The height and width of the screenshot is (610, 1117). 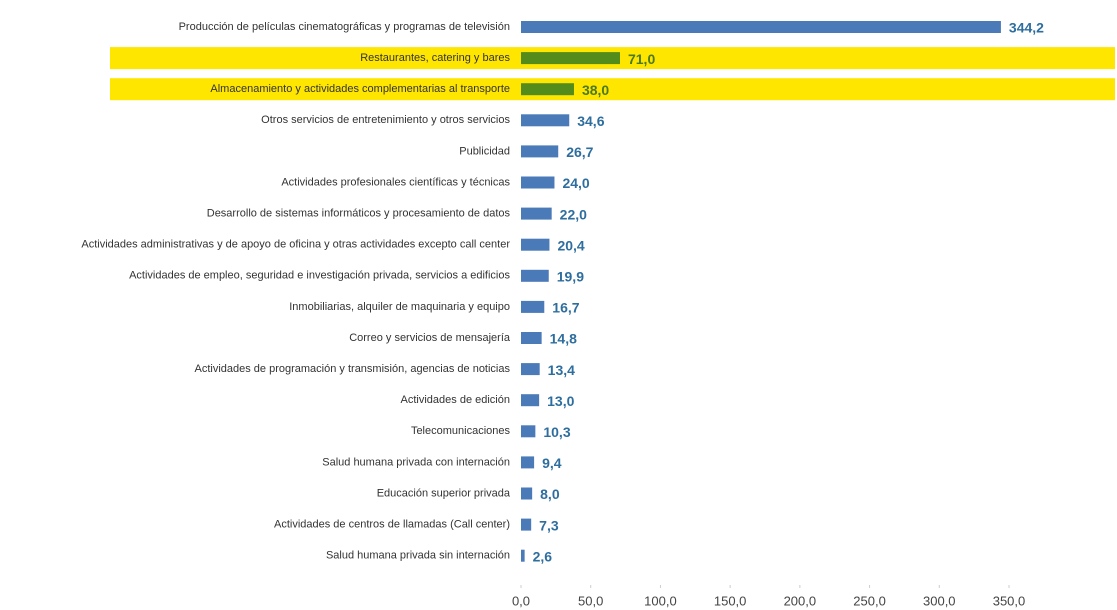 What do you see at coordinates (1026, 28) in the screenshot?
I see `value-label: 344,2` at bounding box center [1026, 28].